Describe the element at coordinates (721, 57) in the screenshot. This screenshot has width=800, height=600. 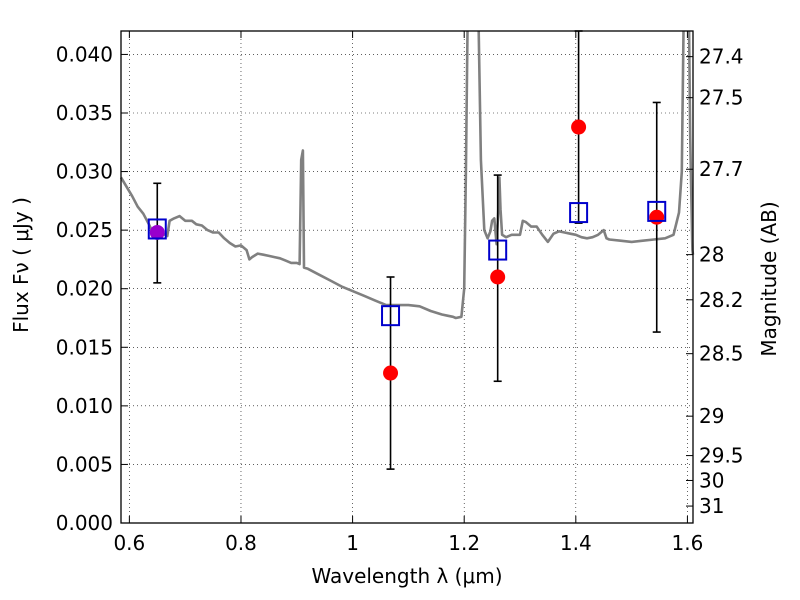
I see `magnitude-tick-label: 27.4` at that location.